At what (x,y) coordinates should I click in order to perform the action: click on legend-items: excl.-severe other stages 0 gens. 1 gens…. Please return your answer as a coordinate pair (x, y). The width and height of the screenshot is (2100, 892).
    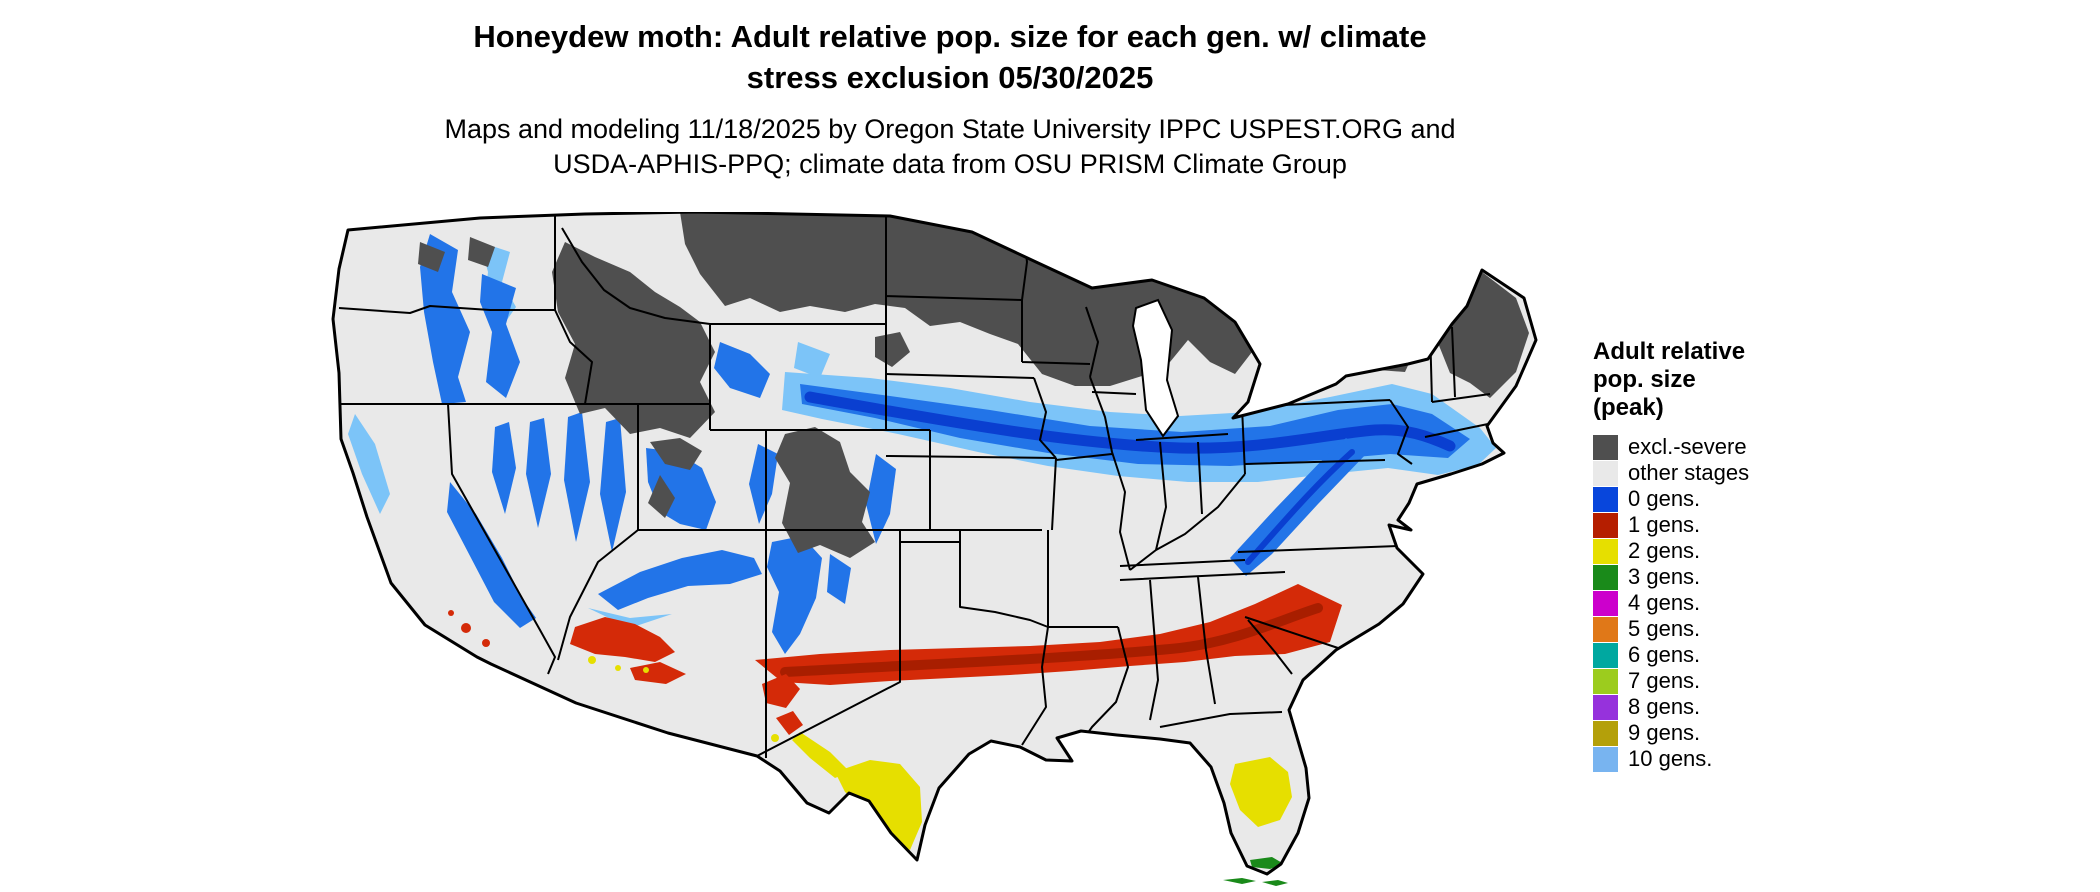
    Looking at the image, I should click on (1703, 603).